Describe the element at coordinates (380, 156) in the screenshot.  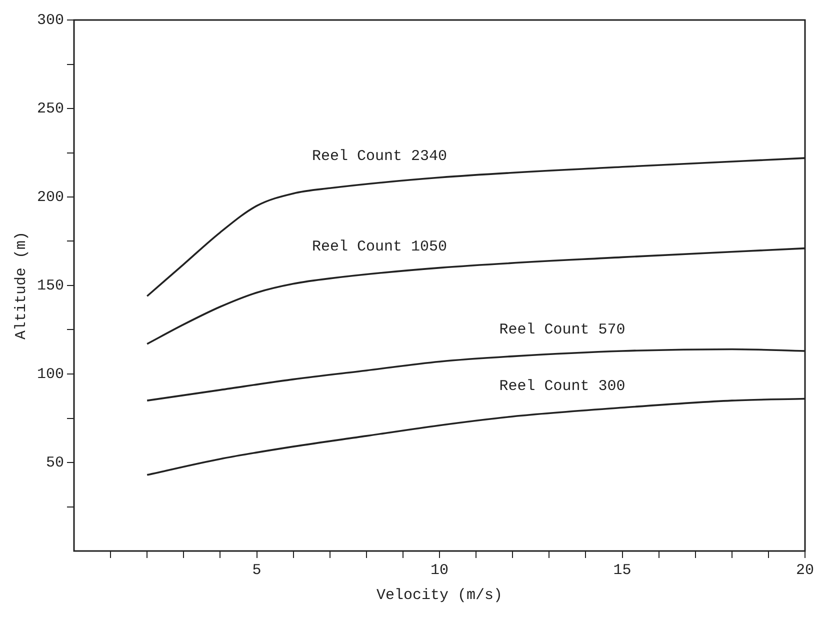
I see `series-label: Reel Count 2340` at that location.